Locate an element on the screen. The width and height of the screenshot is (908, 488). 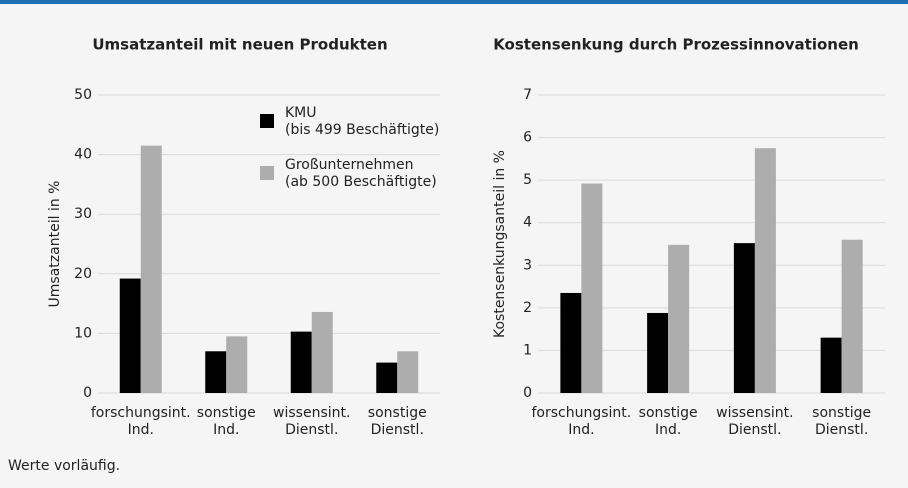
y-tick-label: 40 is located at coordinates (83, 155).